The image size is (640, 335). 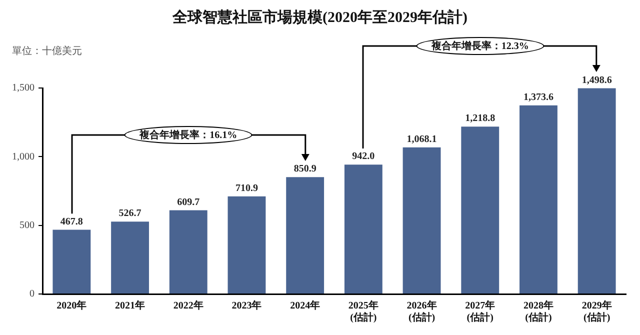 What do you see at coordinates (71, 306) in the screenshot?
I see `x-tick-label: 2020年` at bounding box center [71, 306].